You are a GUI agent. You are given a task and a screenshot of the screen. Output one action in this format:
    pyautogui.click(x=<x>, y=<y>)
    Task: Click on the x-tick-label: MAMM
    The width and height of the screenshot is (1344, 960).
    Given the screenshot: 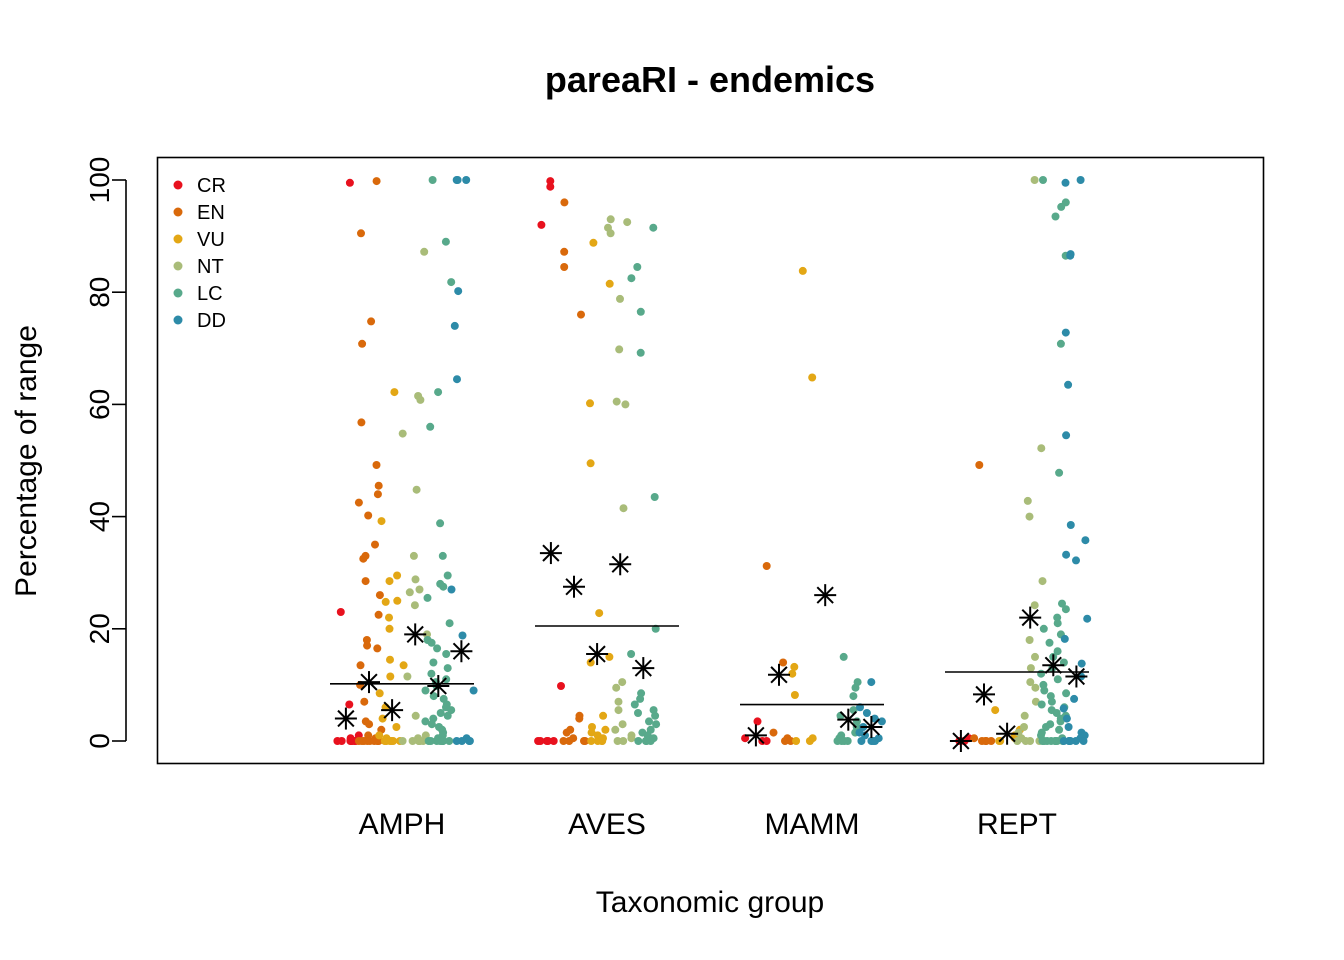 What is the action you would take?
    pyautogui.click(x=812, y=824)
    